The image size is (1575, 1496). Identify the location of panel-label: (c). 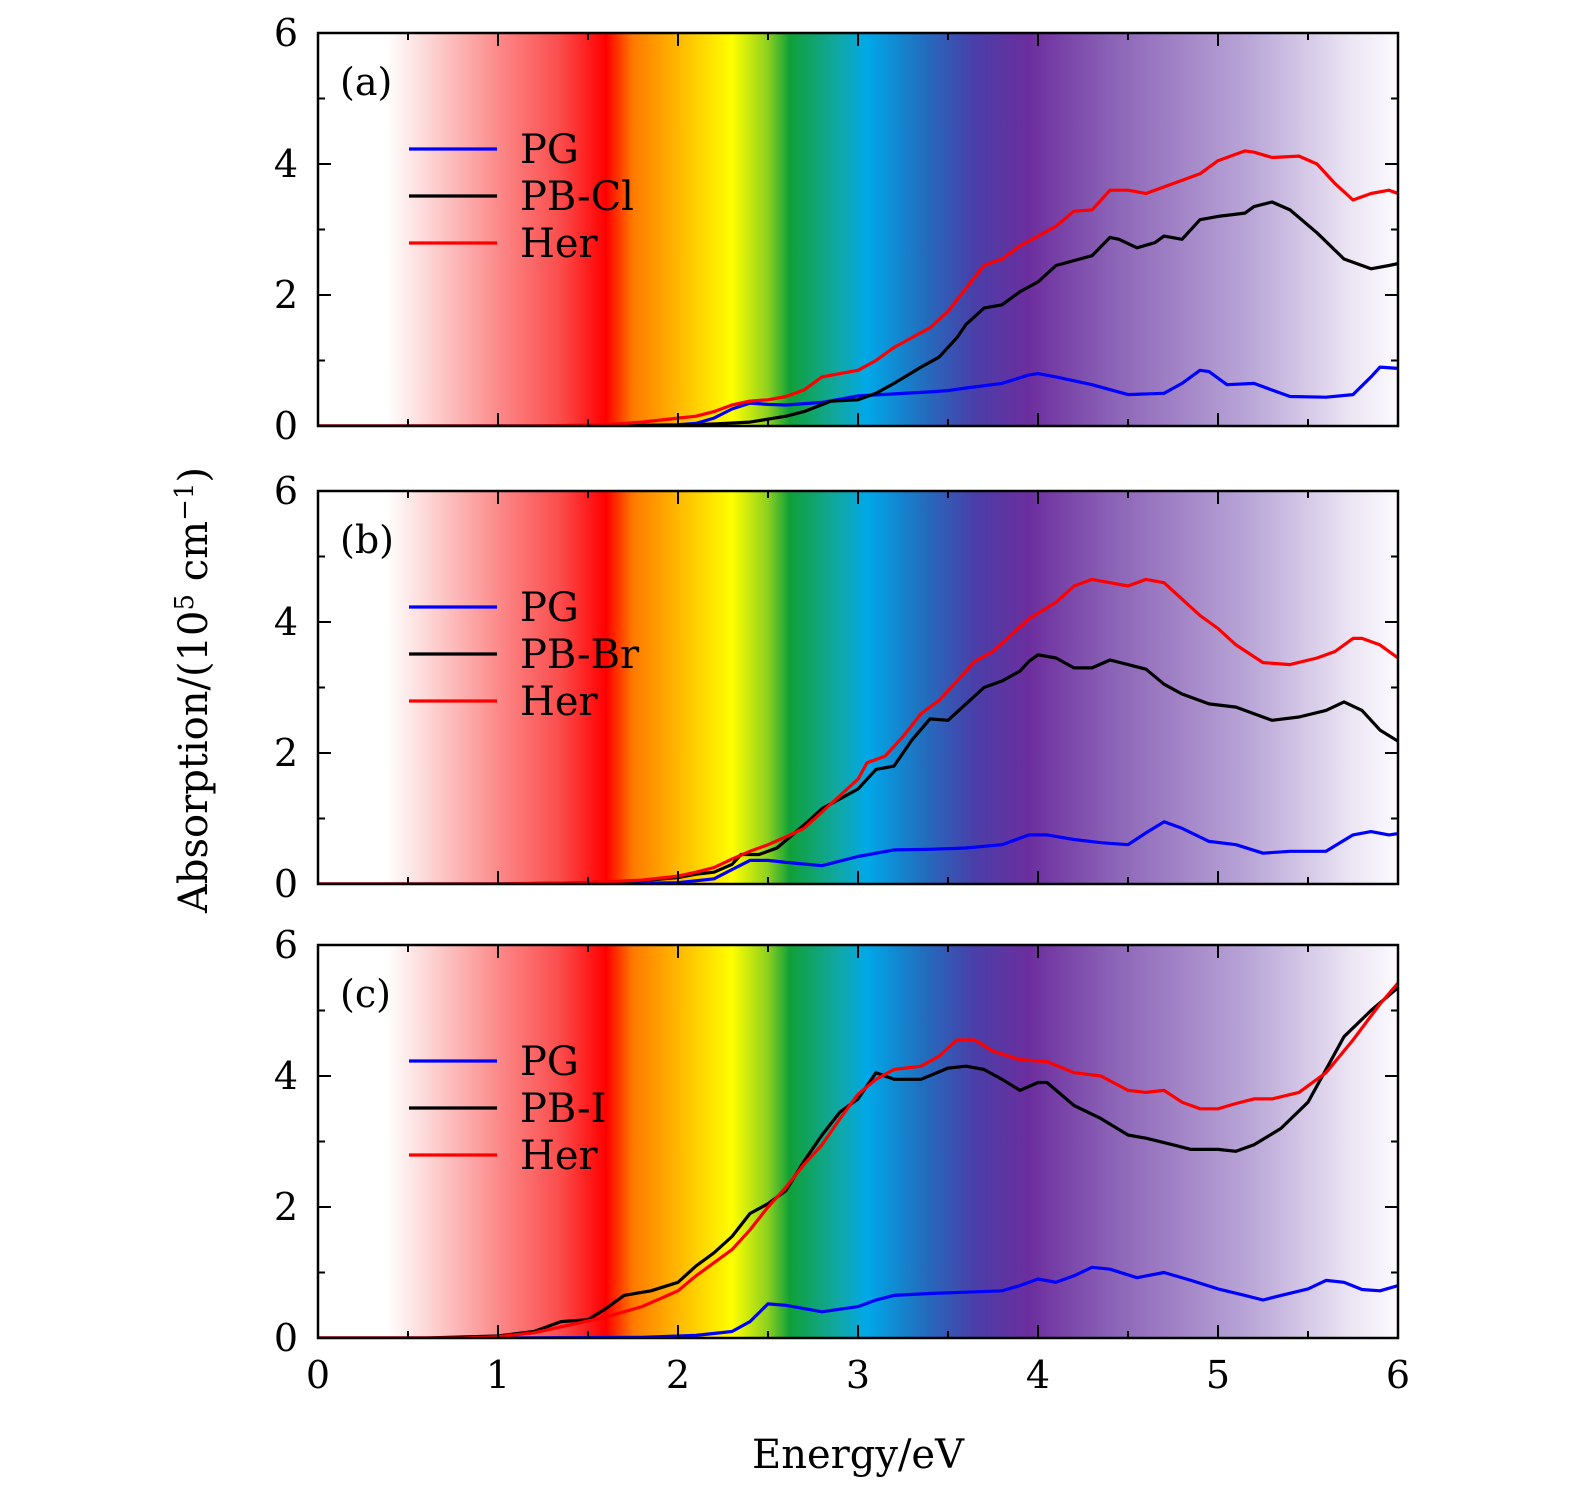
(365, 994).